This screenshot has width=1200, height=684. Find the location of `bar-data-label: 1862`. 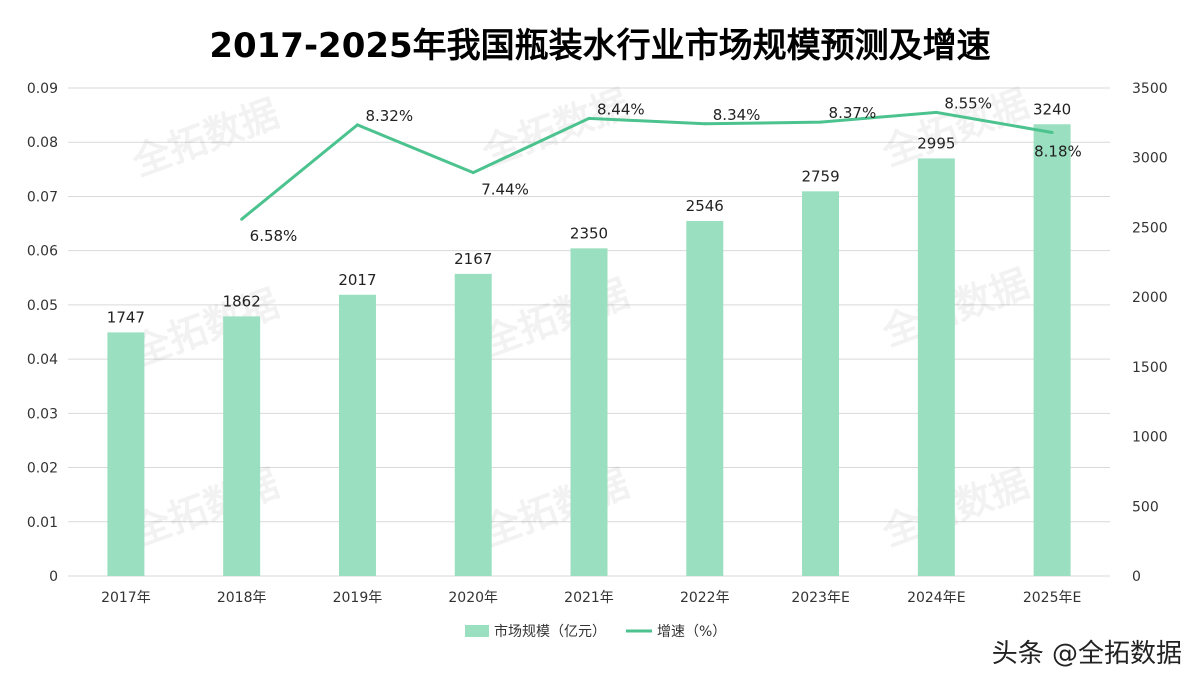

bar-data-label: 1862 is located at coordinates (242, 301).